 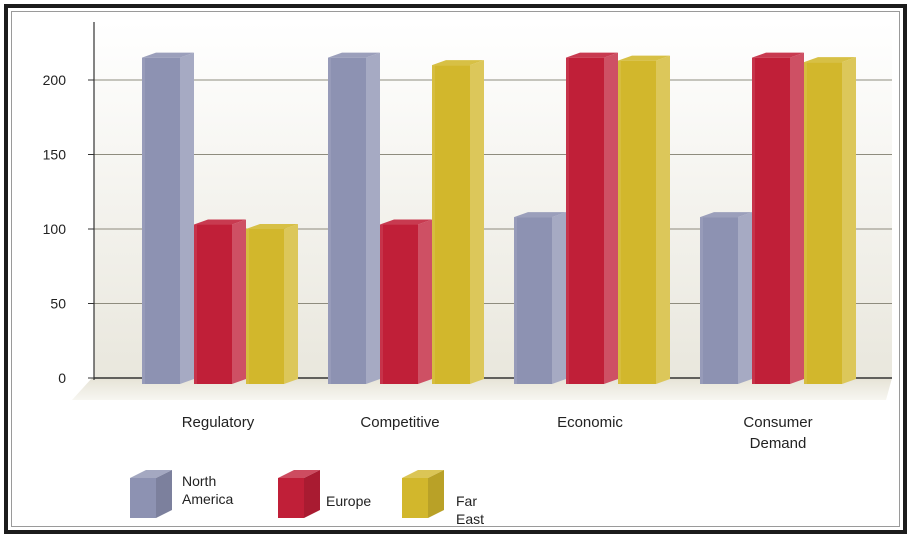 What do you see at coordinates (69, 204) in the screenshot?
I see `y-axis-ticks: 0 50 100 150 200` at bounding box center [69, 204].